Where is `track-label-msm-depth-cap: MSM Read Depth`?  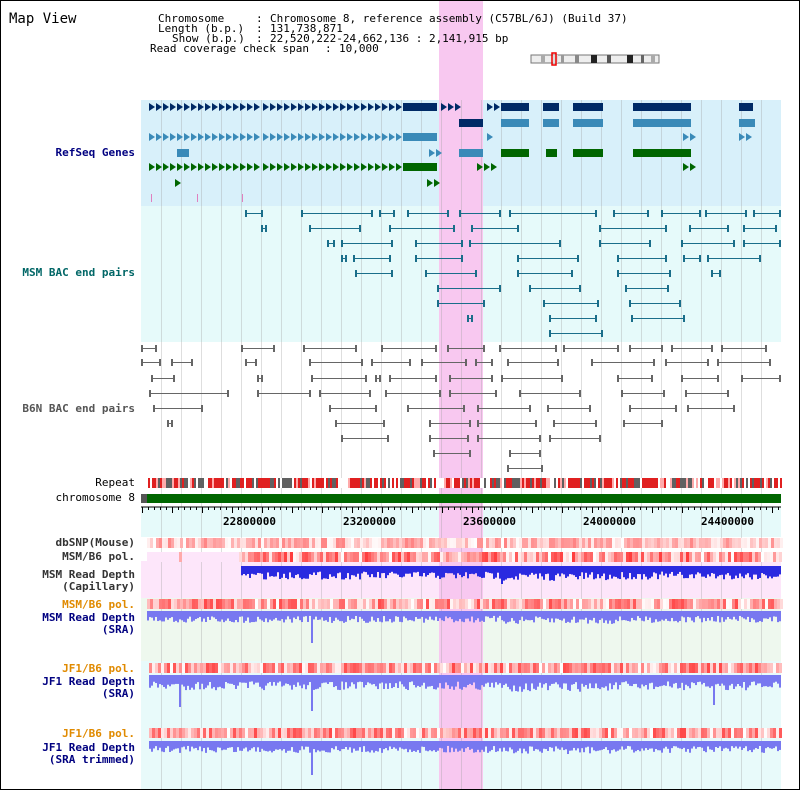
track-label-msm-depth-cap: MSM Read Depth is located at coordinates (88, 574).